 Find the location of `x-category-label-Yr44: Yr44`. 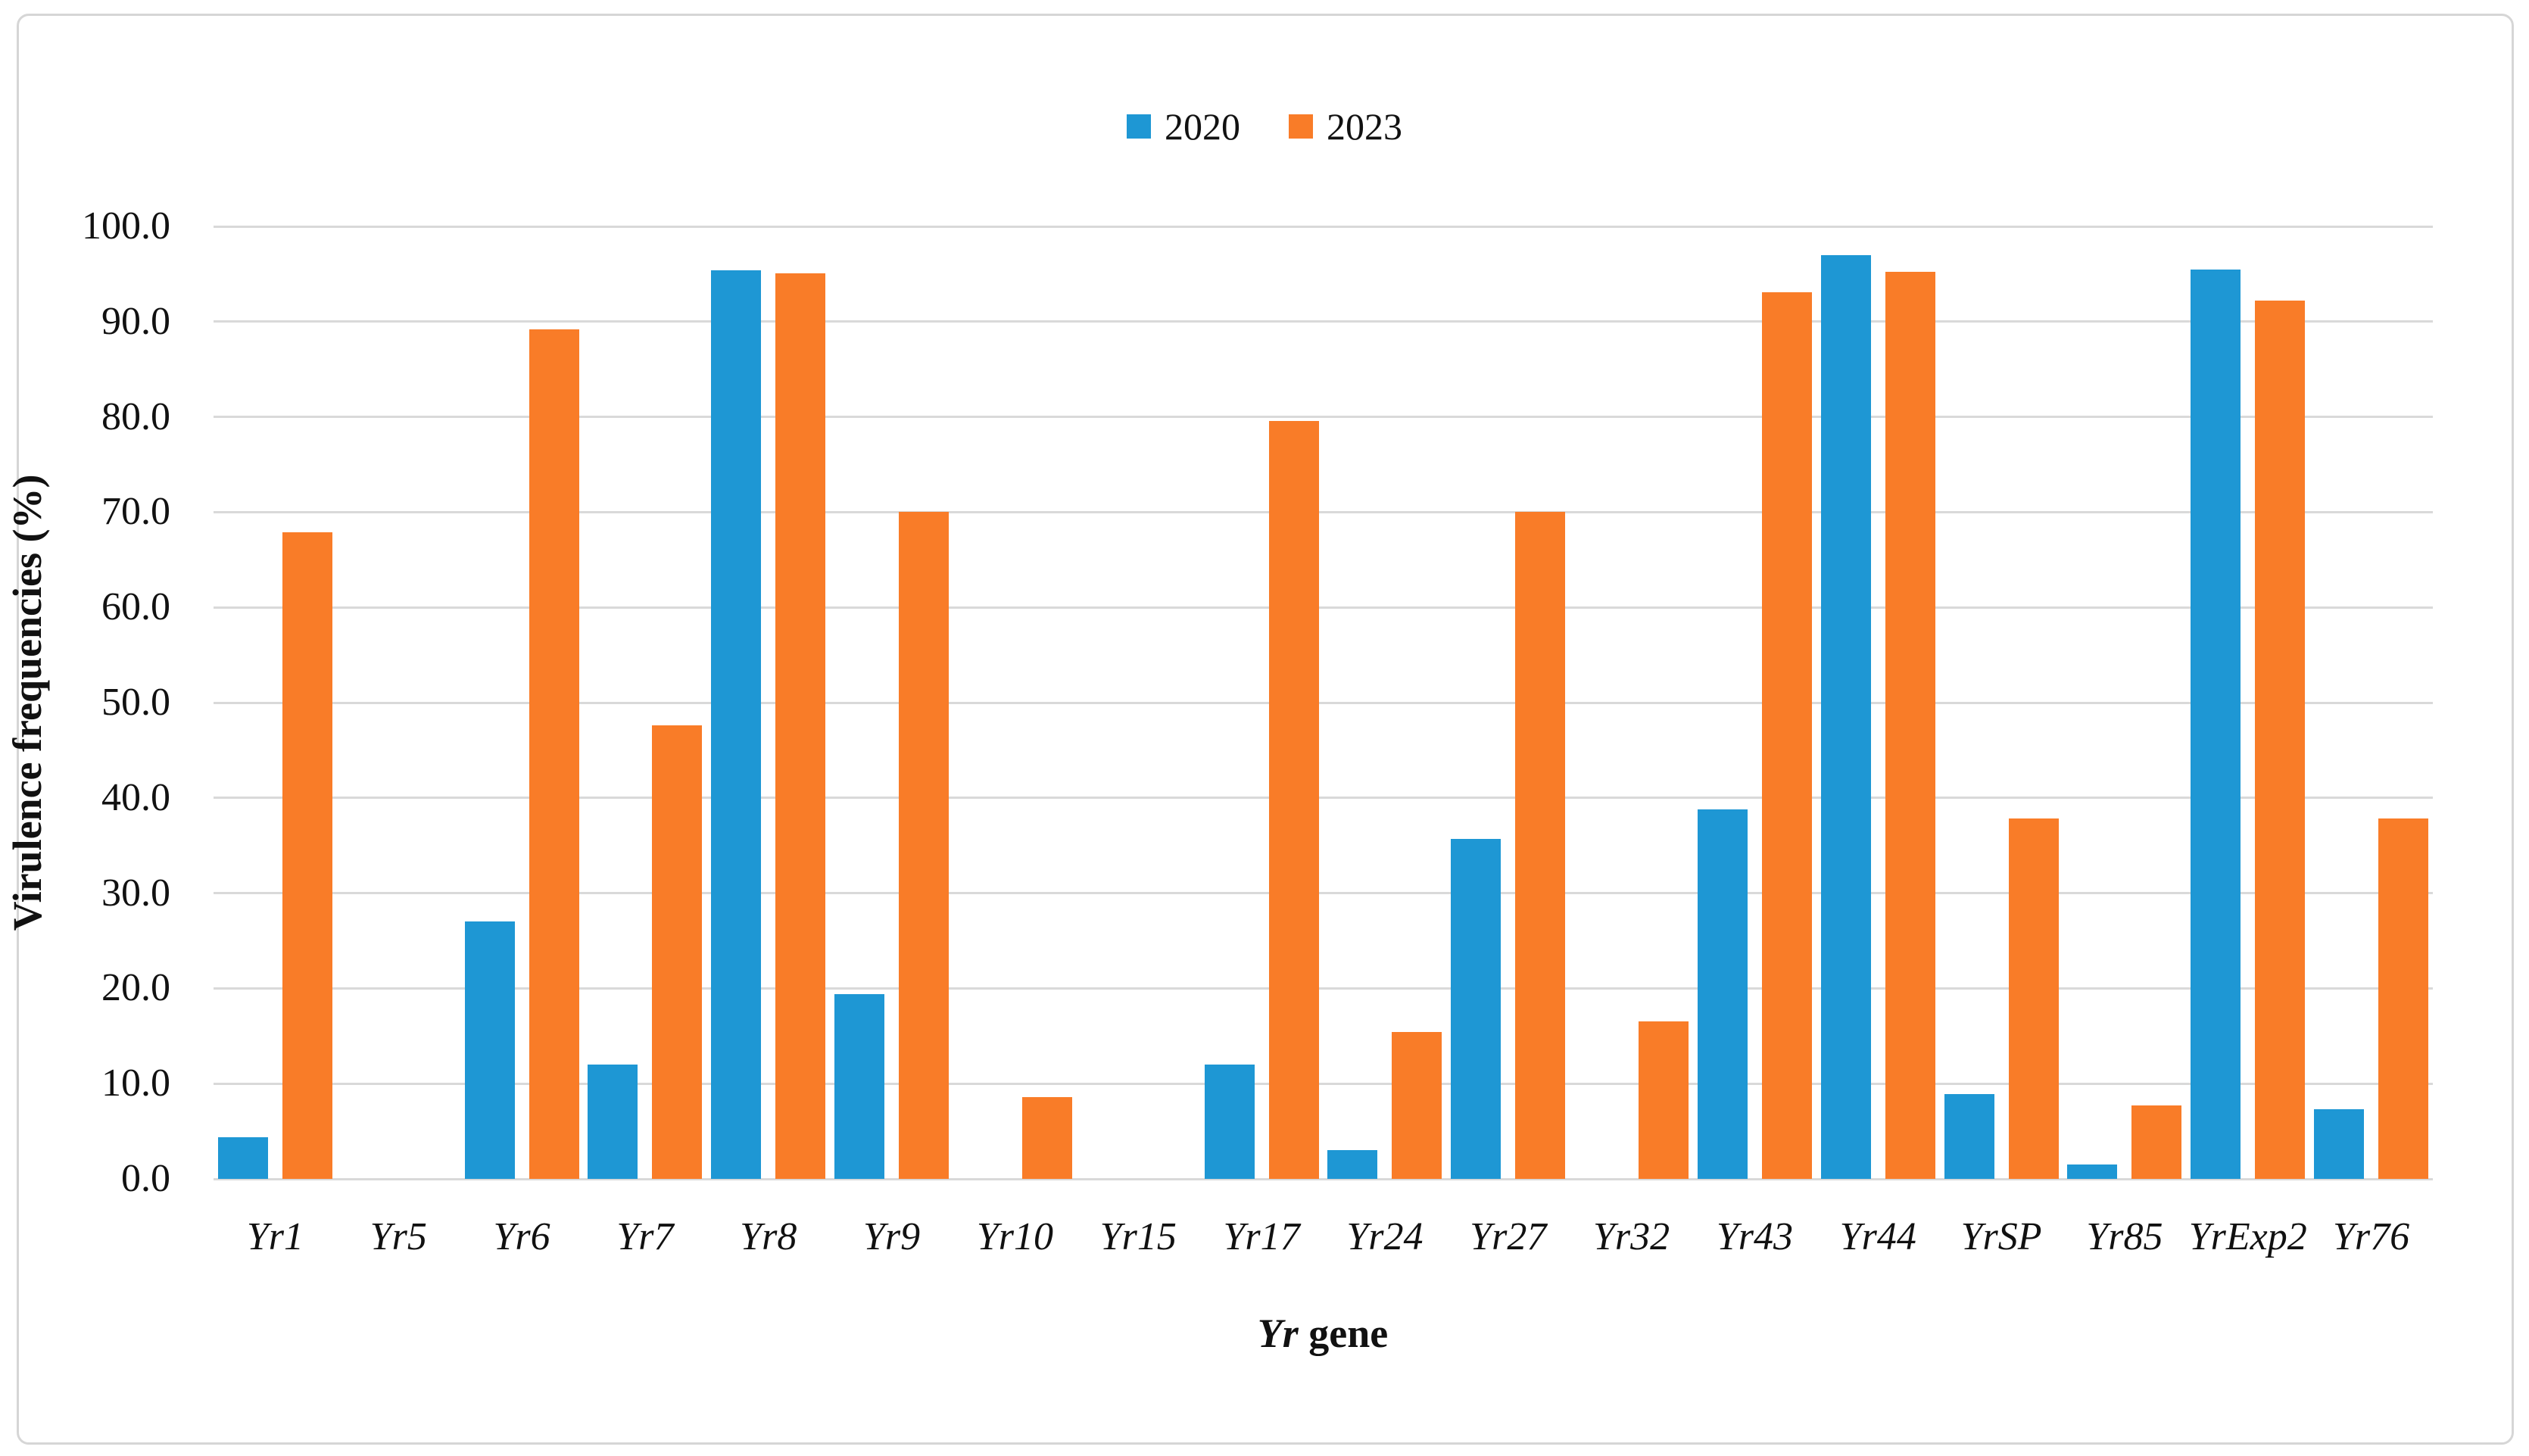

x-category-label-Yr44: Yr44 is located at coordinates (1877, 1236).